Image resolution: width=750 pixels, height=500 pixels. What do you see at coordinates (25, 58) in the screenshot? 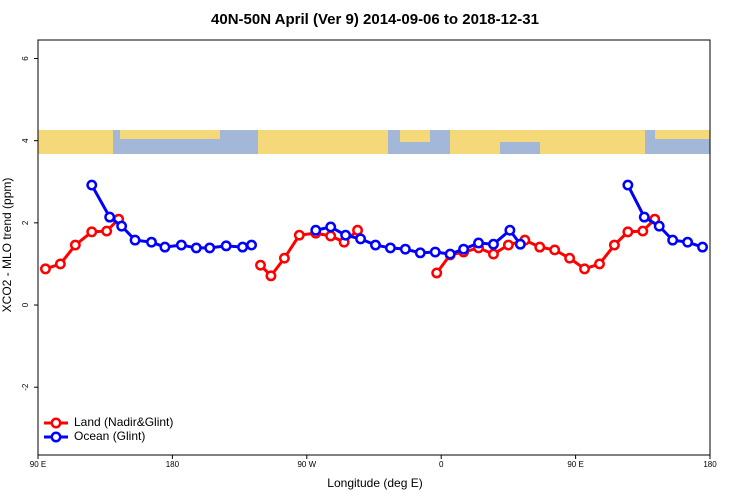
I see `y-tick-label: 6` at bounding box center [25, 58].